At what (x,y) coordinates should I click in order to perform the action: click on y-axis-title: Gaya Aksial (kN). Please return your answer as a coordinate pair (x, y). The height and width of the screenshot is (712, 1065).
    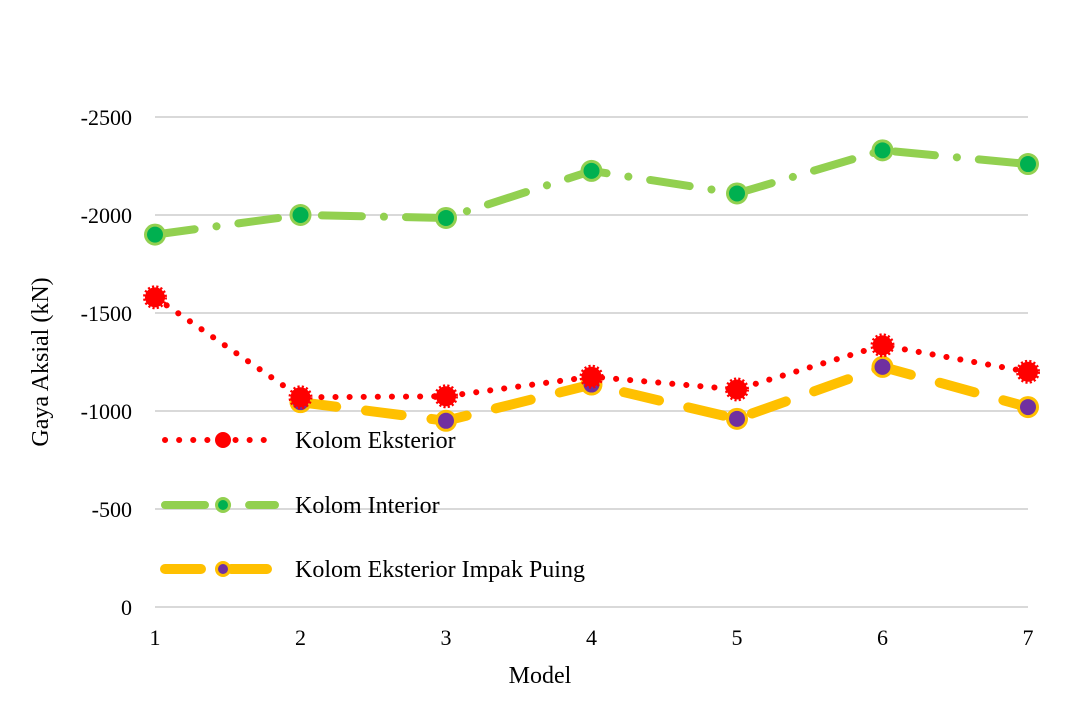
    Looking at the image, I should click on (41, 361).